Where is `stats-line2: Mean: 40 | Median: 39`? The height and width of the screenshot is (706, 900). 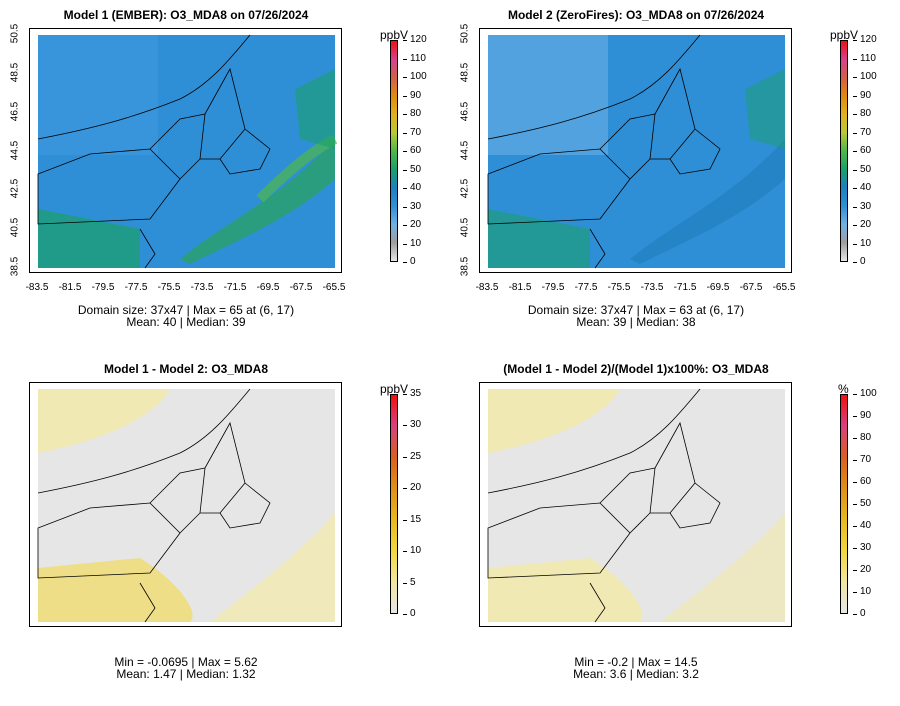
stats-line2: Mean: 40 | Median: 39 is located at coordinates (186, 322).